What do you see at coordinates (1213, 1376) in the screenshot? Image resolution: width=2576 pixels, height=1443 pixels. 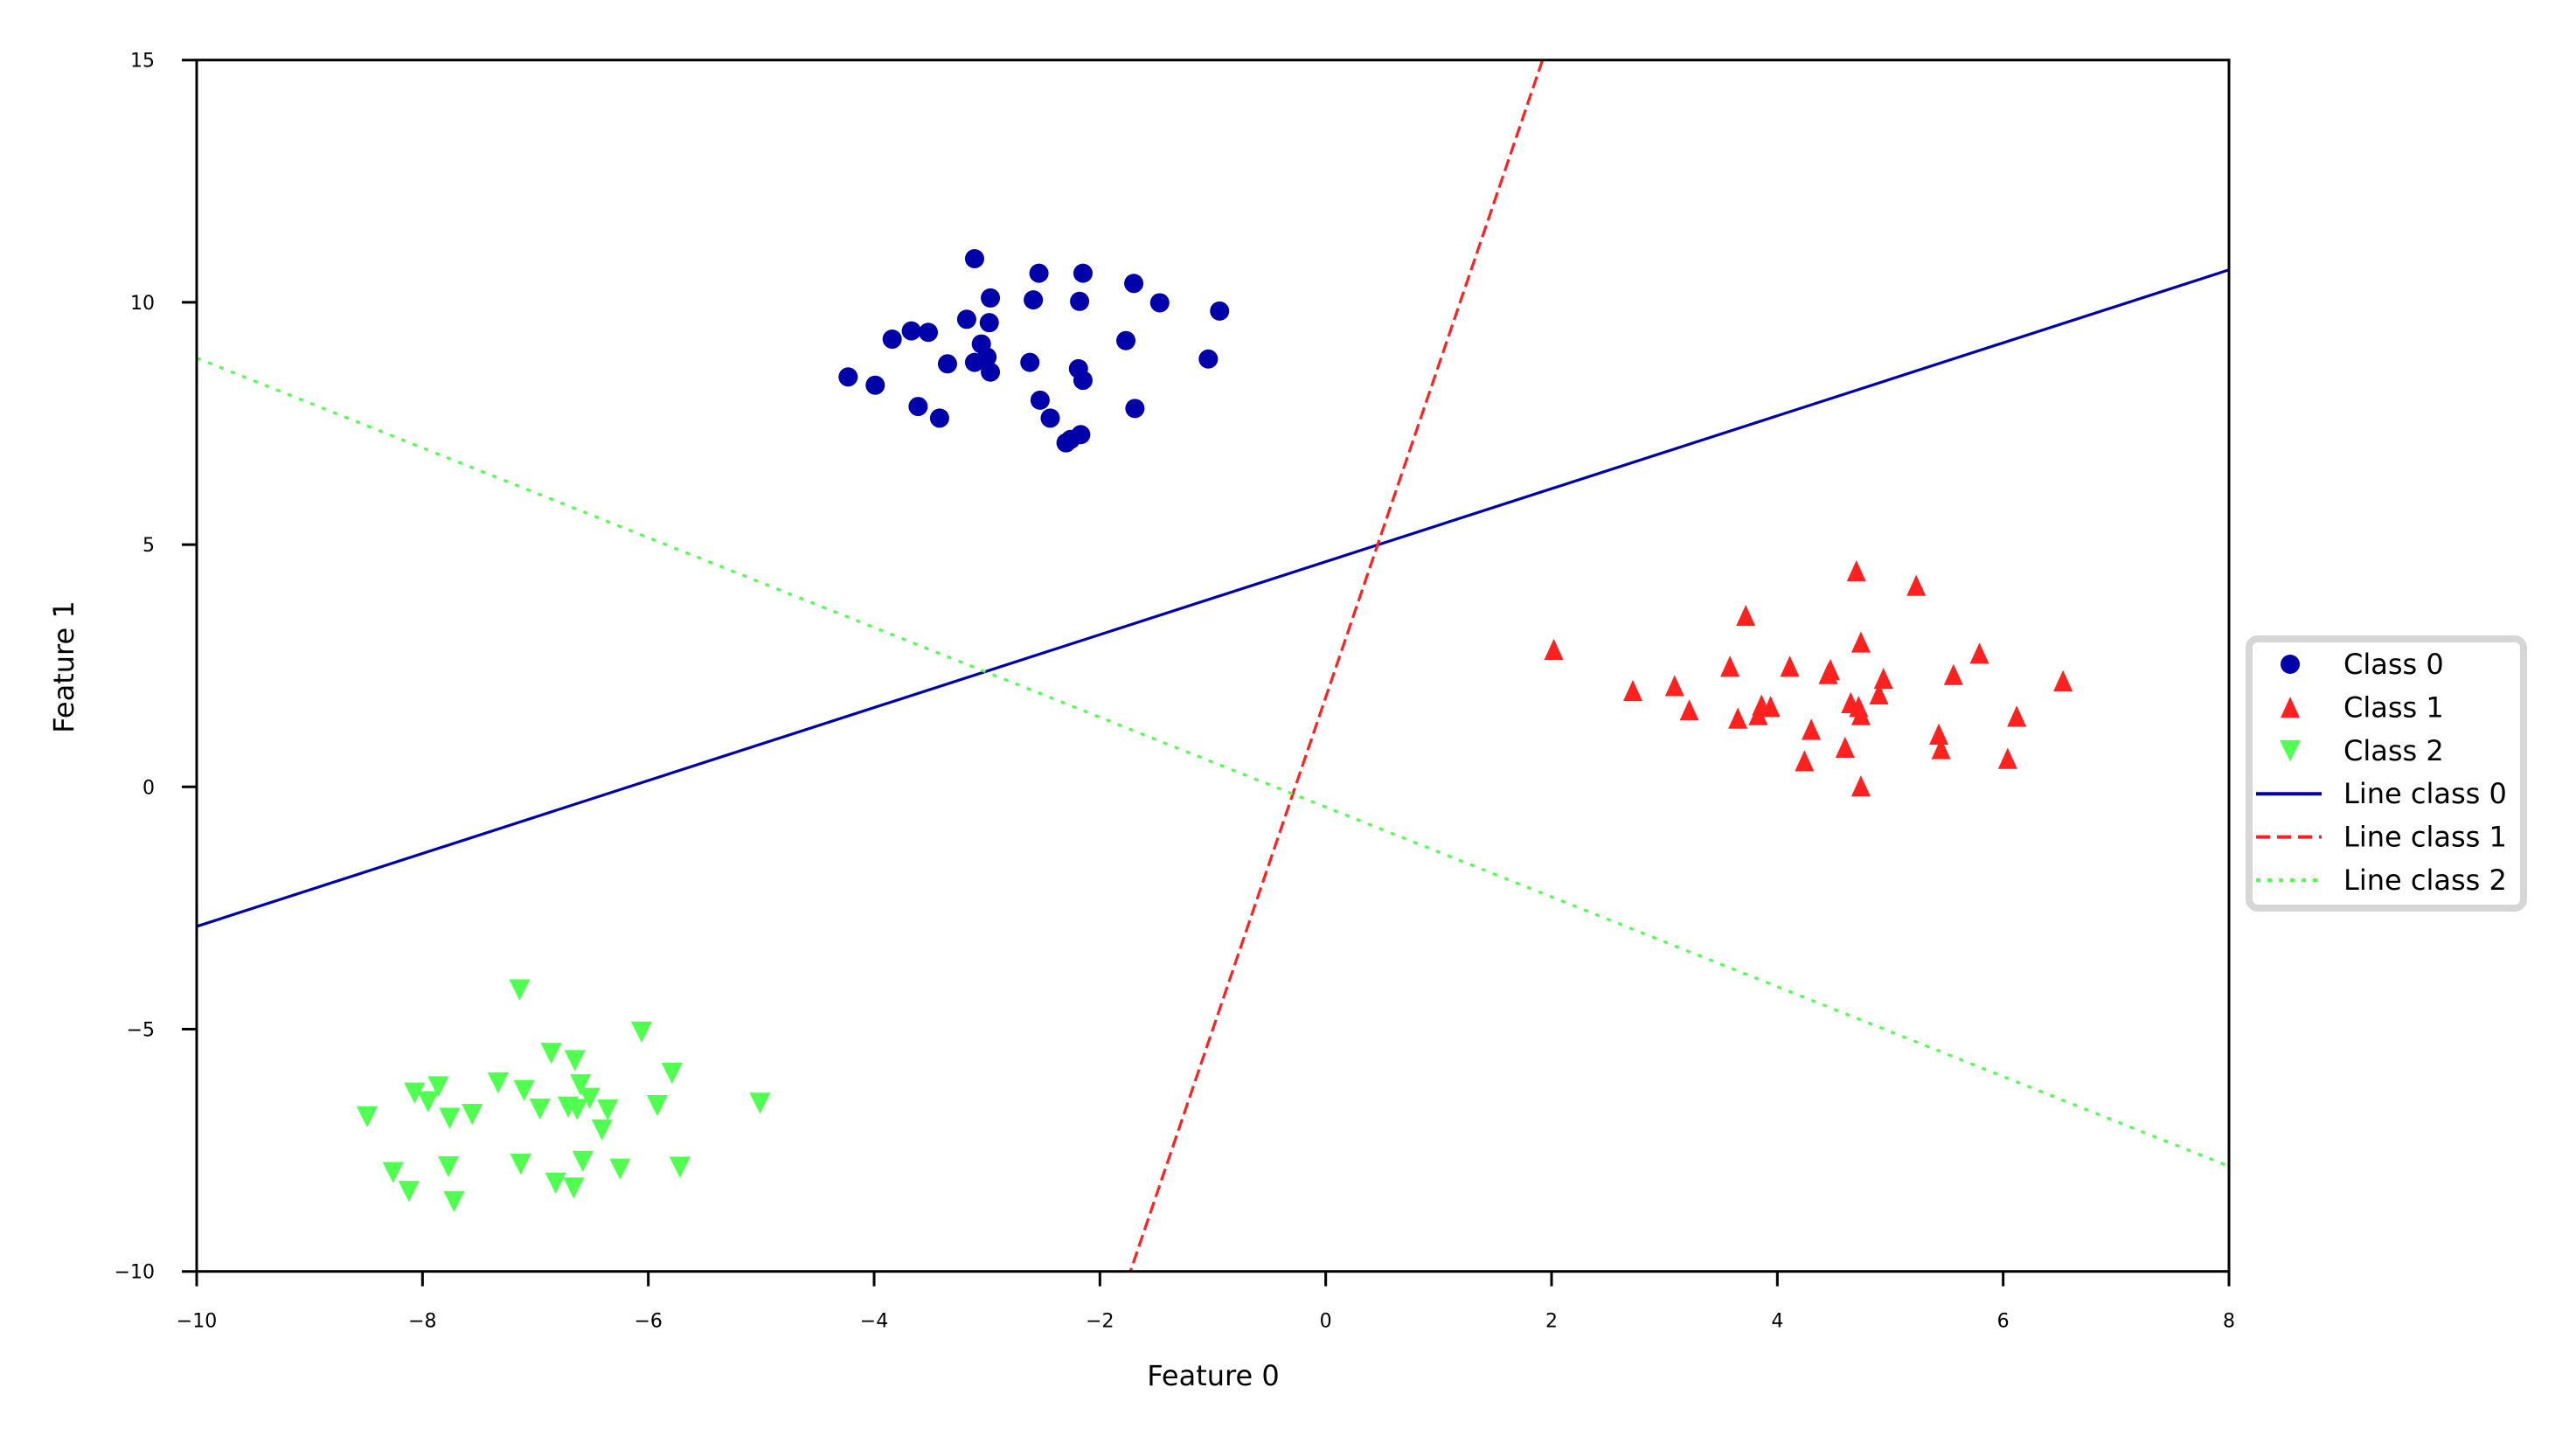 I see `x-axis-label: Feature 0` at bounding box center [1213, 1376].